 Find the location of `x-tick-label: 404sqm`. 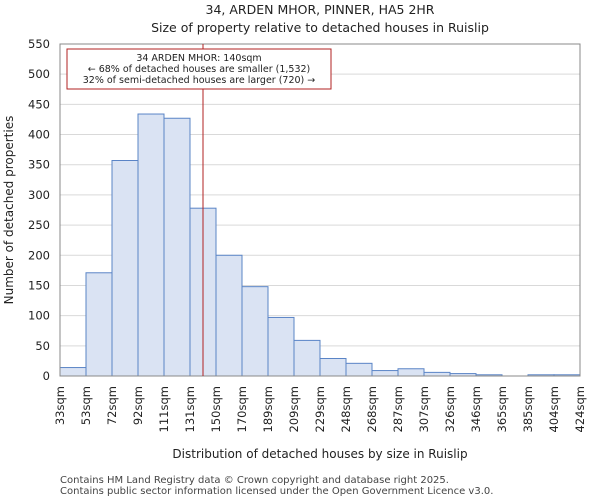

x-tick-label: 404sqm is located at coordinates (554, 409).